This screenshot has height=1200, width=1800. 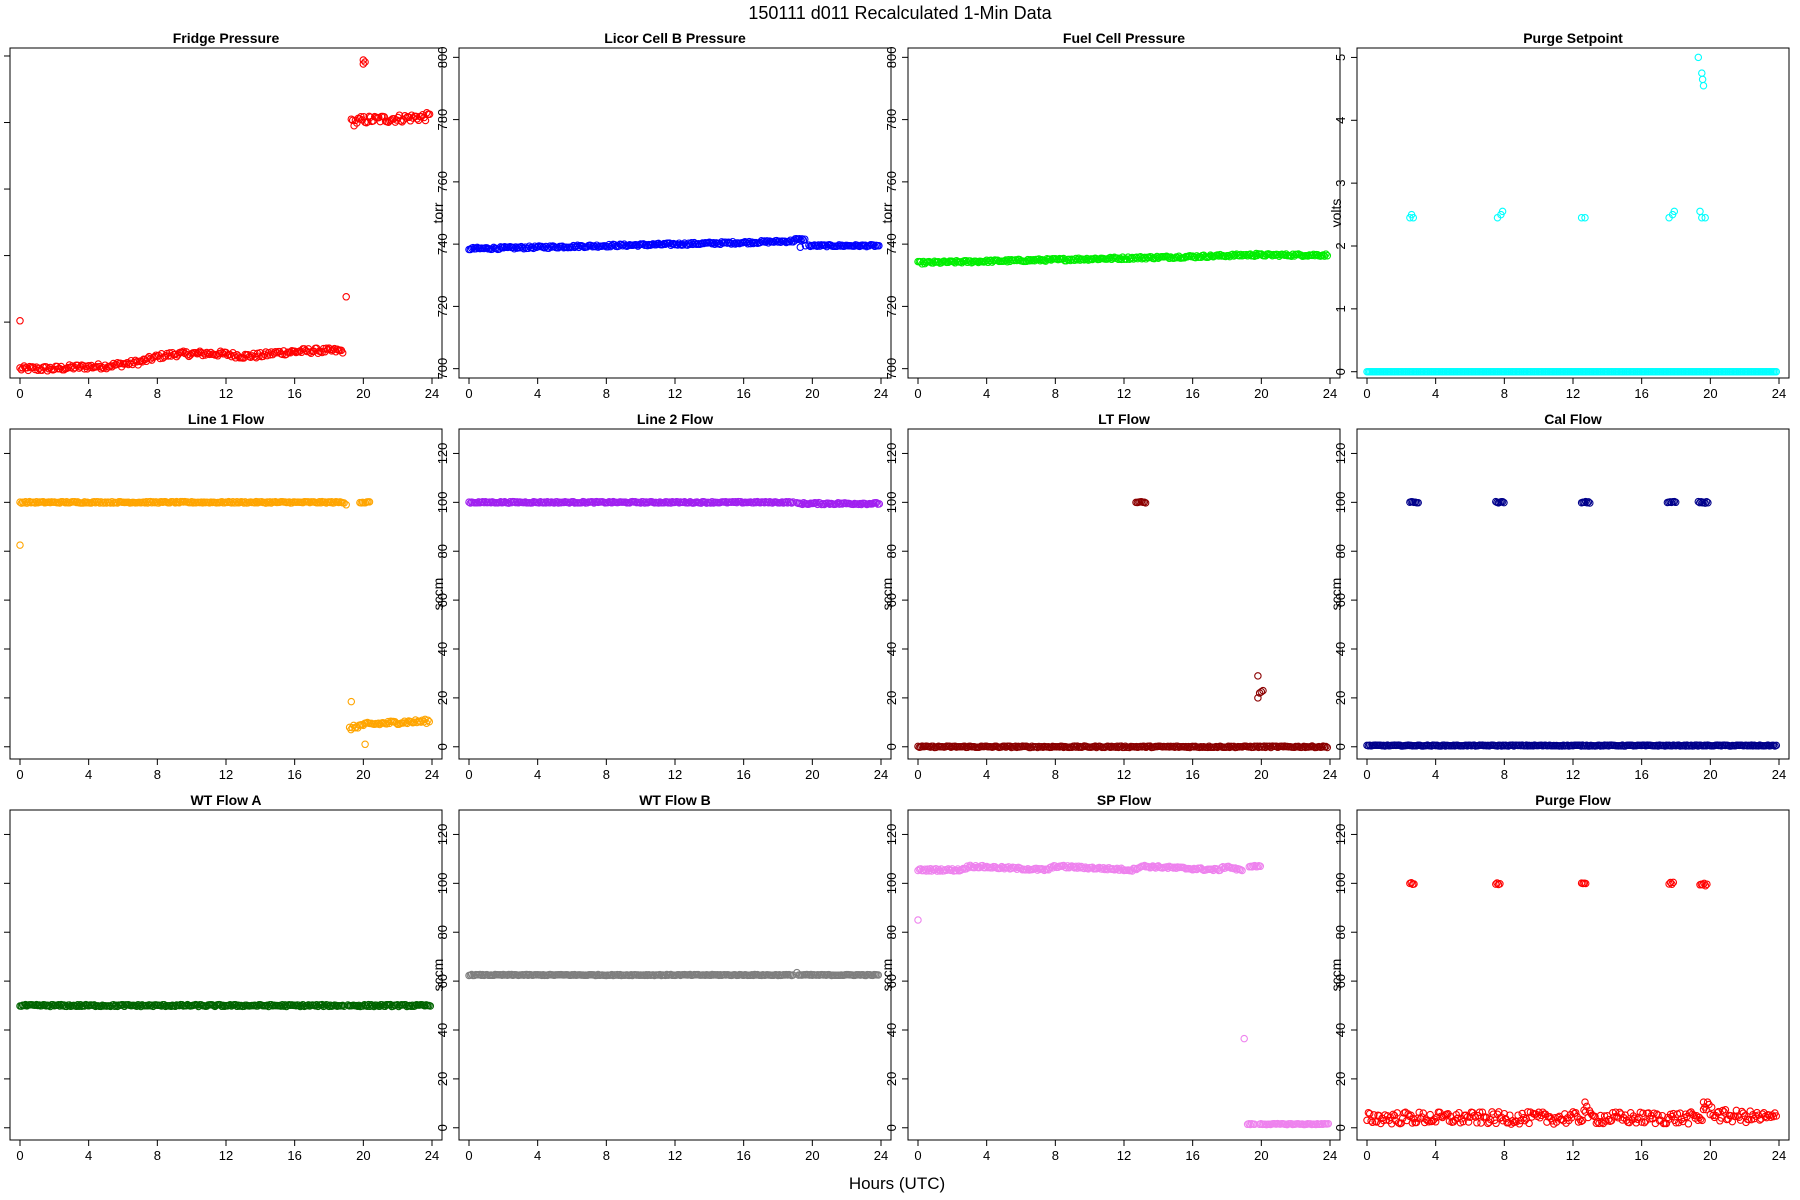 I want to click on panel-title: Purge Setpoint, so click(x=1573, y=38).